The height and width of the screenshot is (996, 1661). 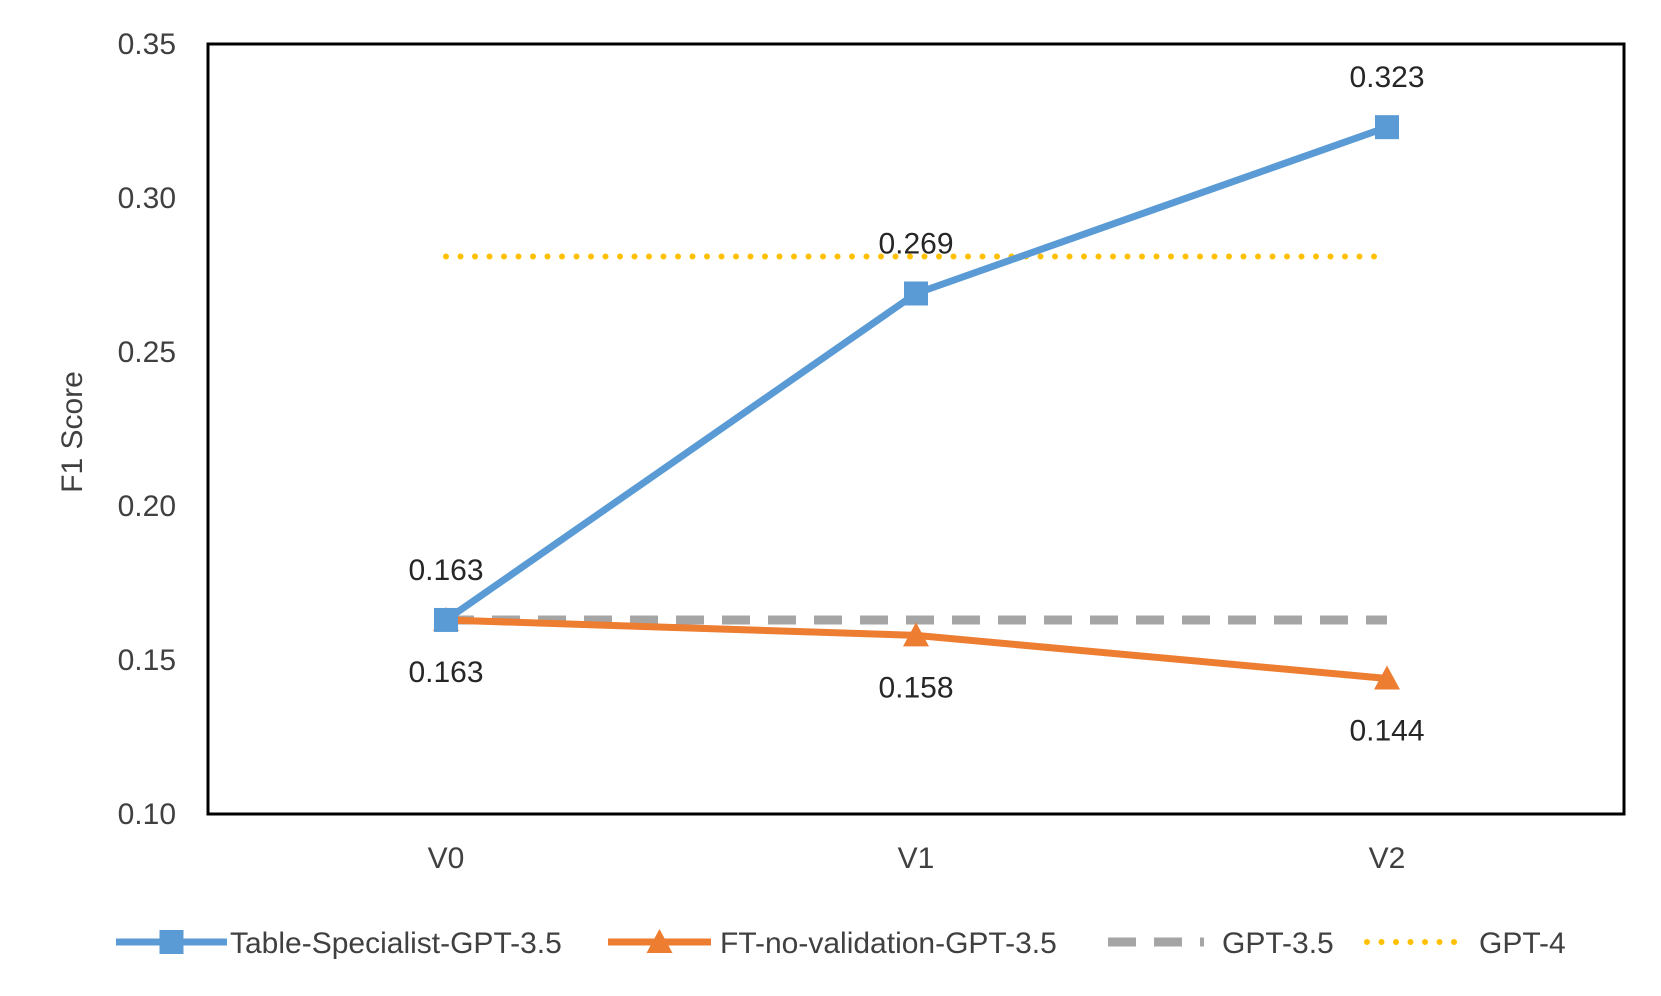 What do you see at coordinates (1522, 943) in the screenshot?
I see `legend-label: GPT-4` at bounding box center [1522, 943].